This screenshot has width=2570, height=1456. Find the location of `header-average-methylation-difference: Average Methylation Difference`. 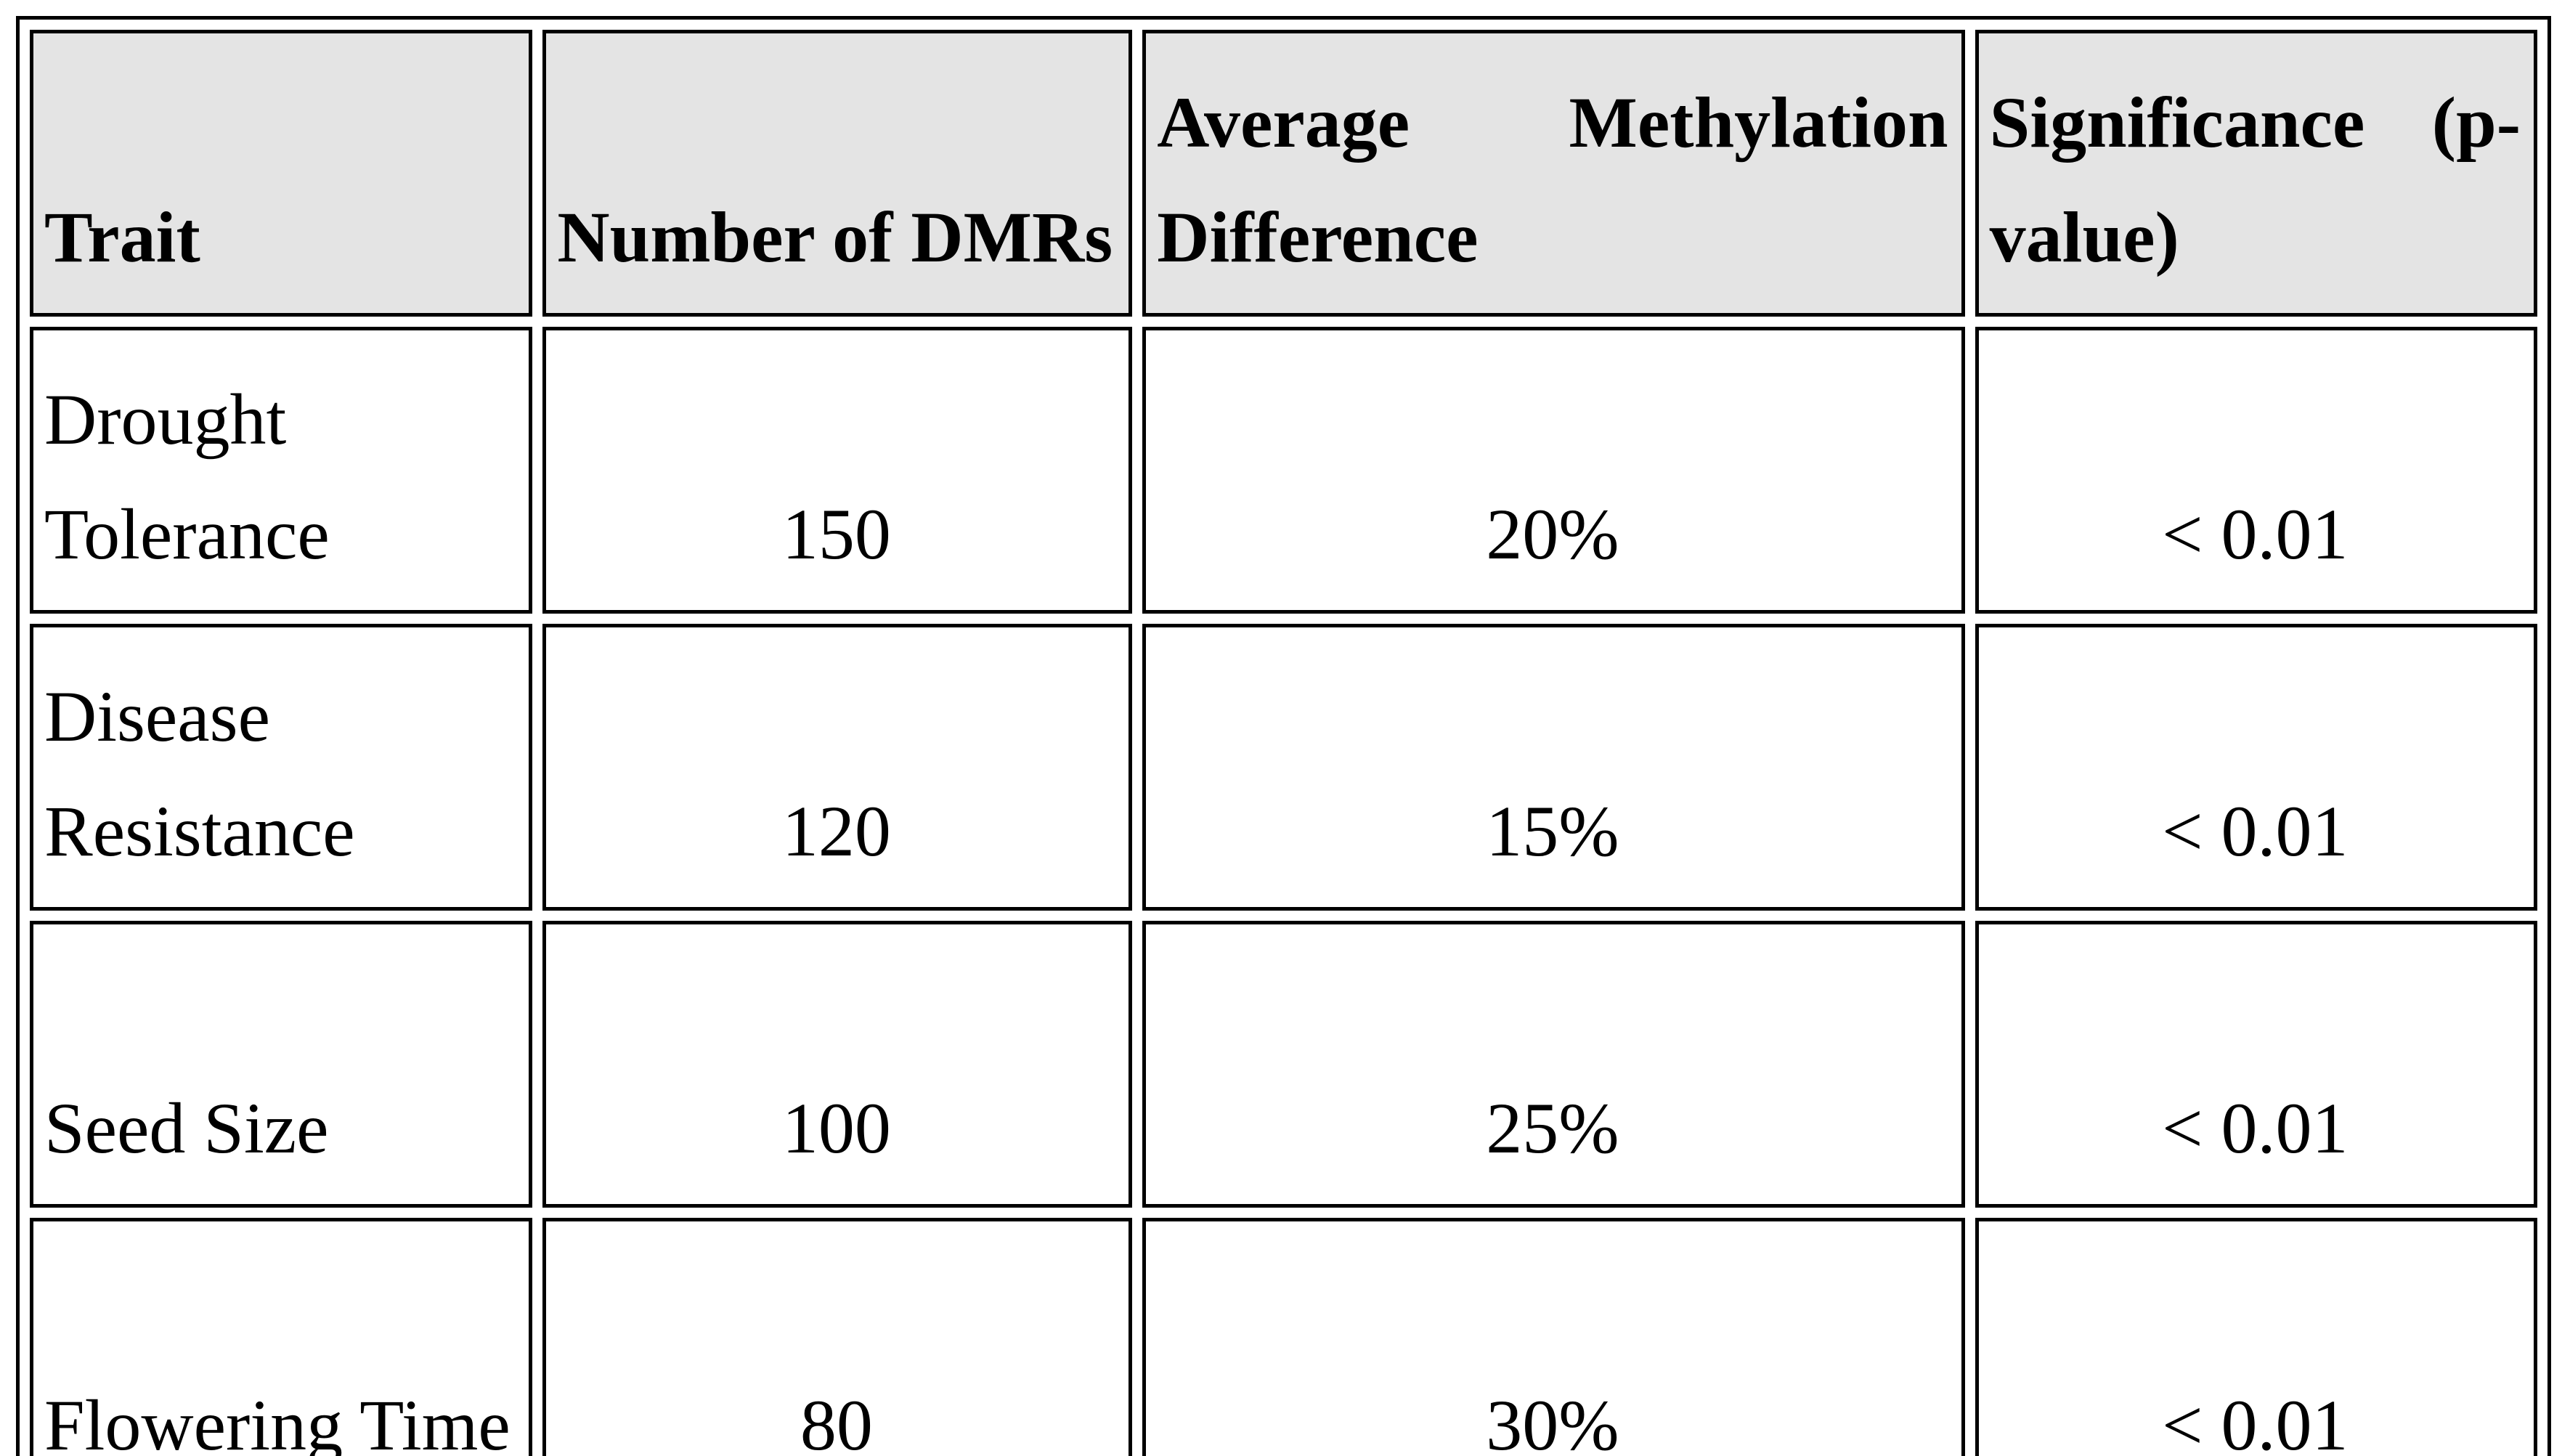

header-average-methylation-difference: Average Methylation Difference is located at coordinates (1553, 173).